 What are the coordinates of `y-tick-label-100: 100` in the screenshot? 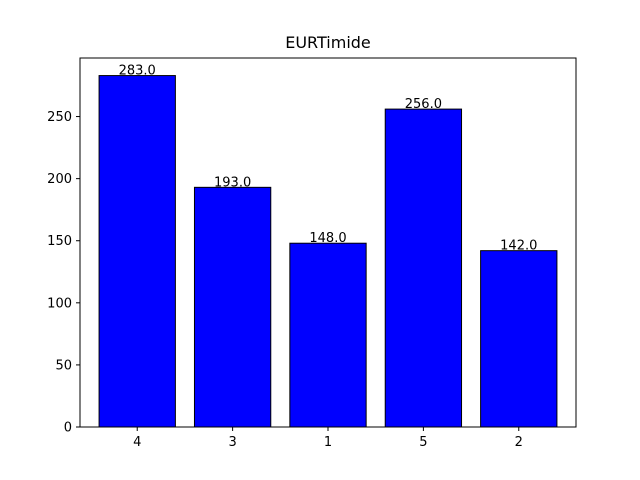 It's located at (59, 303).